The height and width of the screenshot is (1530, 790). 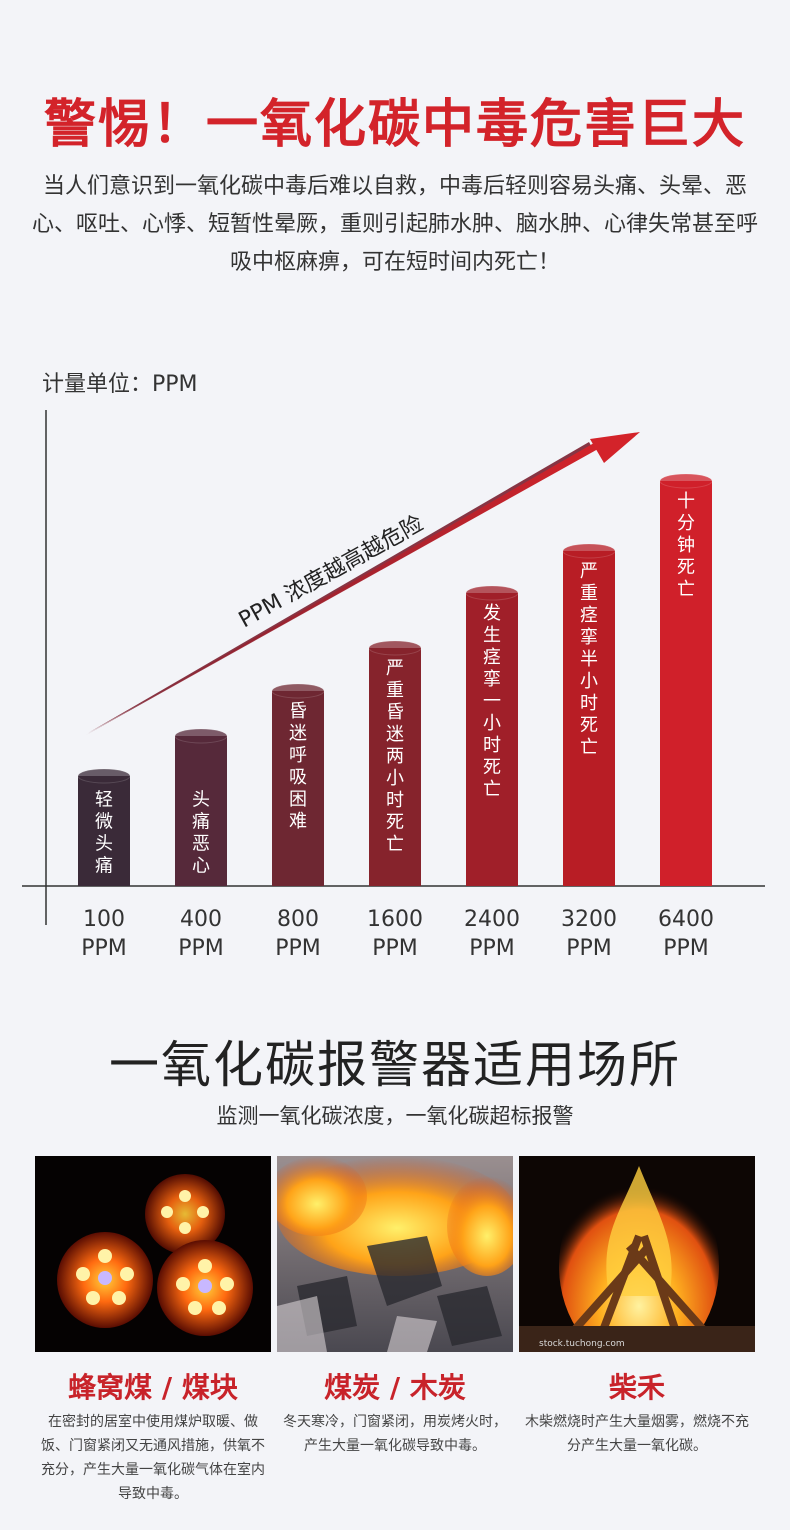 I want to click on unit-label: 计量单位：PPM, so click(x=120, y=384).